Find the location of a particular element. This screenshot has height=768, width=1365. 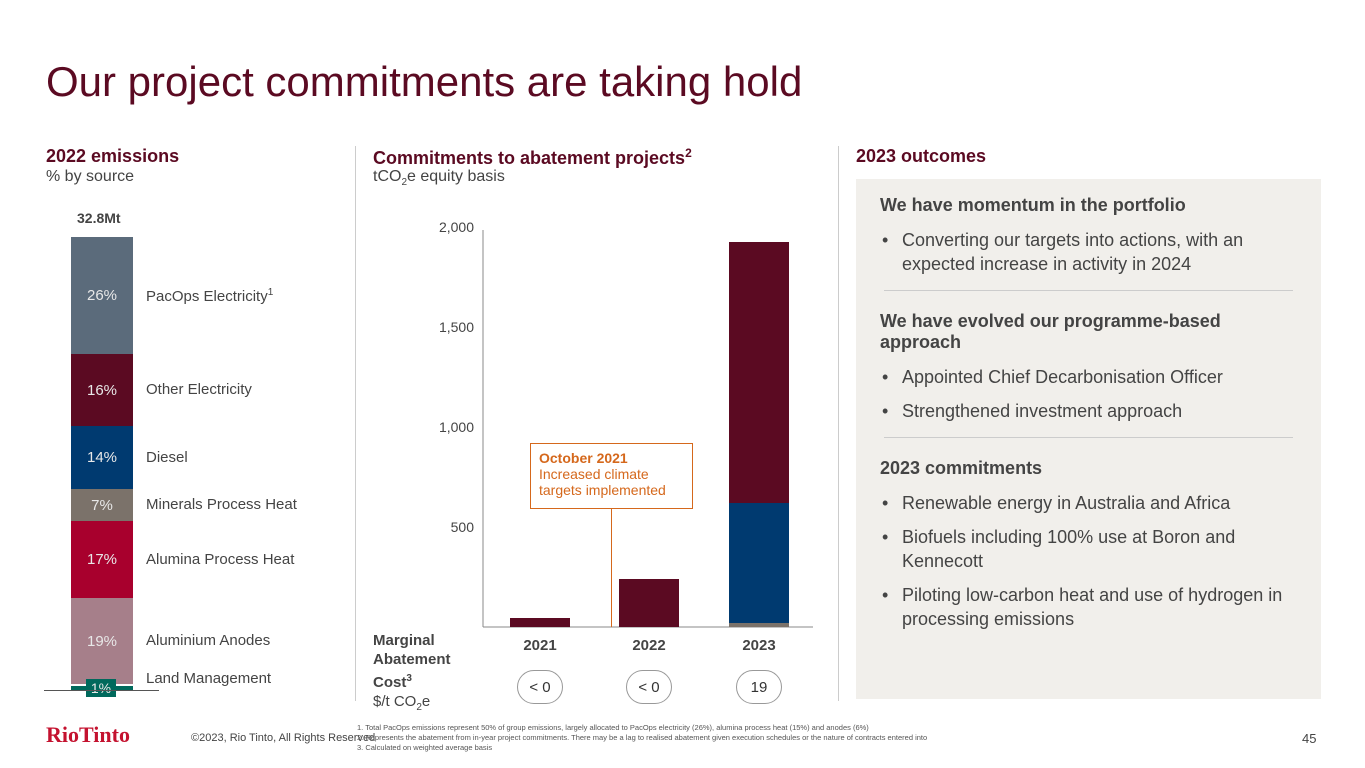

emissions-segment: 16% is located at coordinates (102, 390).